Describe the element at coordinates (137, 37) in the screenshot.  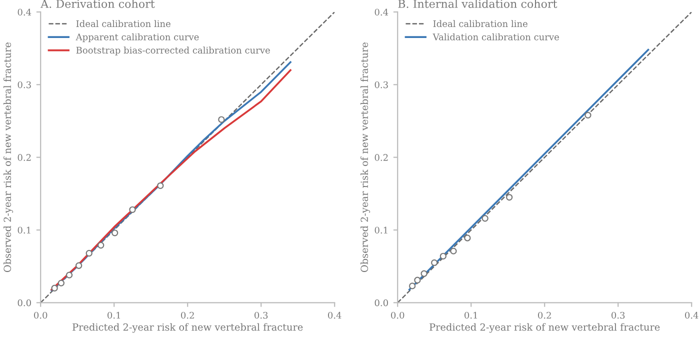
I see `legend-label: Apparent calibration curve` at that location.